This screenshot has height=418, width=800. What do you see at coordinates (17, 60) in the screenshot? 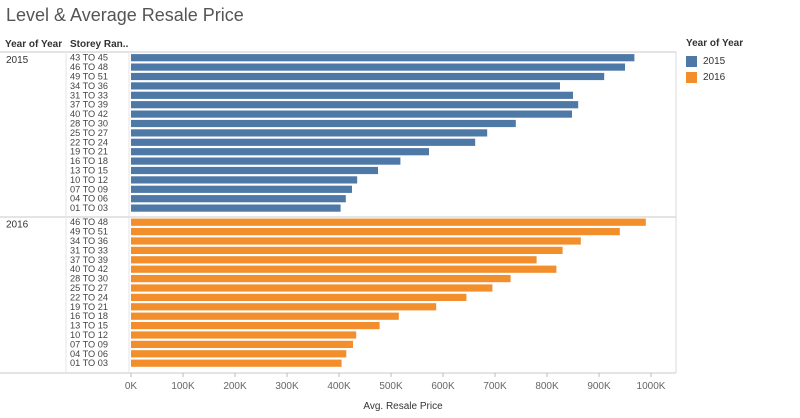
I see `year-label-2015: 2015` at bounding box center [17, 60].